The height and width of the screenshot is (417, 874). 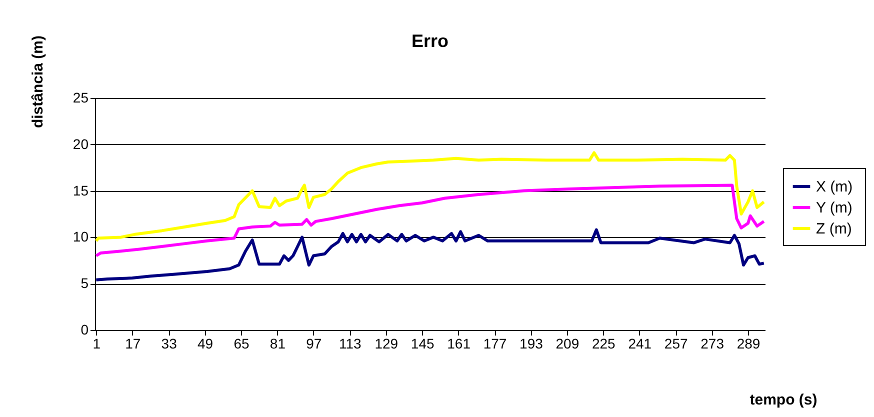 What do you see at coordinates (568, 344) in the screenshot?
I see `x-tick-label: 209` at bounding box center [568, 344].